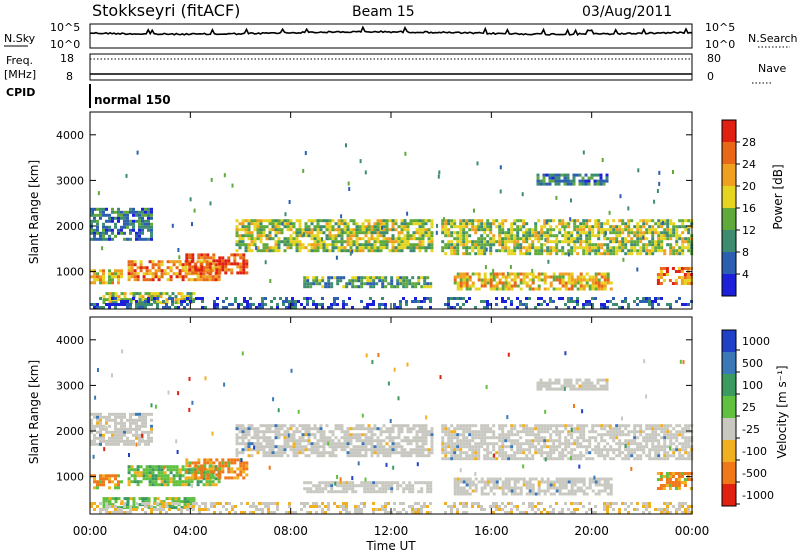 The height and width of the screenshot is (554, 800). I want to click on freq-panel-frame, so click(391, 67).